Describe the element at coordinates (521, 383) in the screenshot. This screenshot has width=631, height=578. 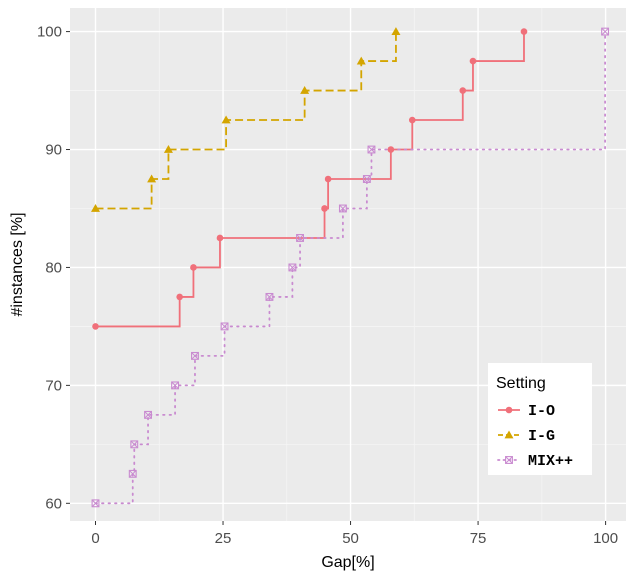
I see `legend-title: Setting` at that location.